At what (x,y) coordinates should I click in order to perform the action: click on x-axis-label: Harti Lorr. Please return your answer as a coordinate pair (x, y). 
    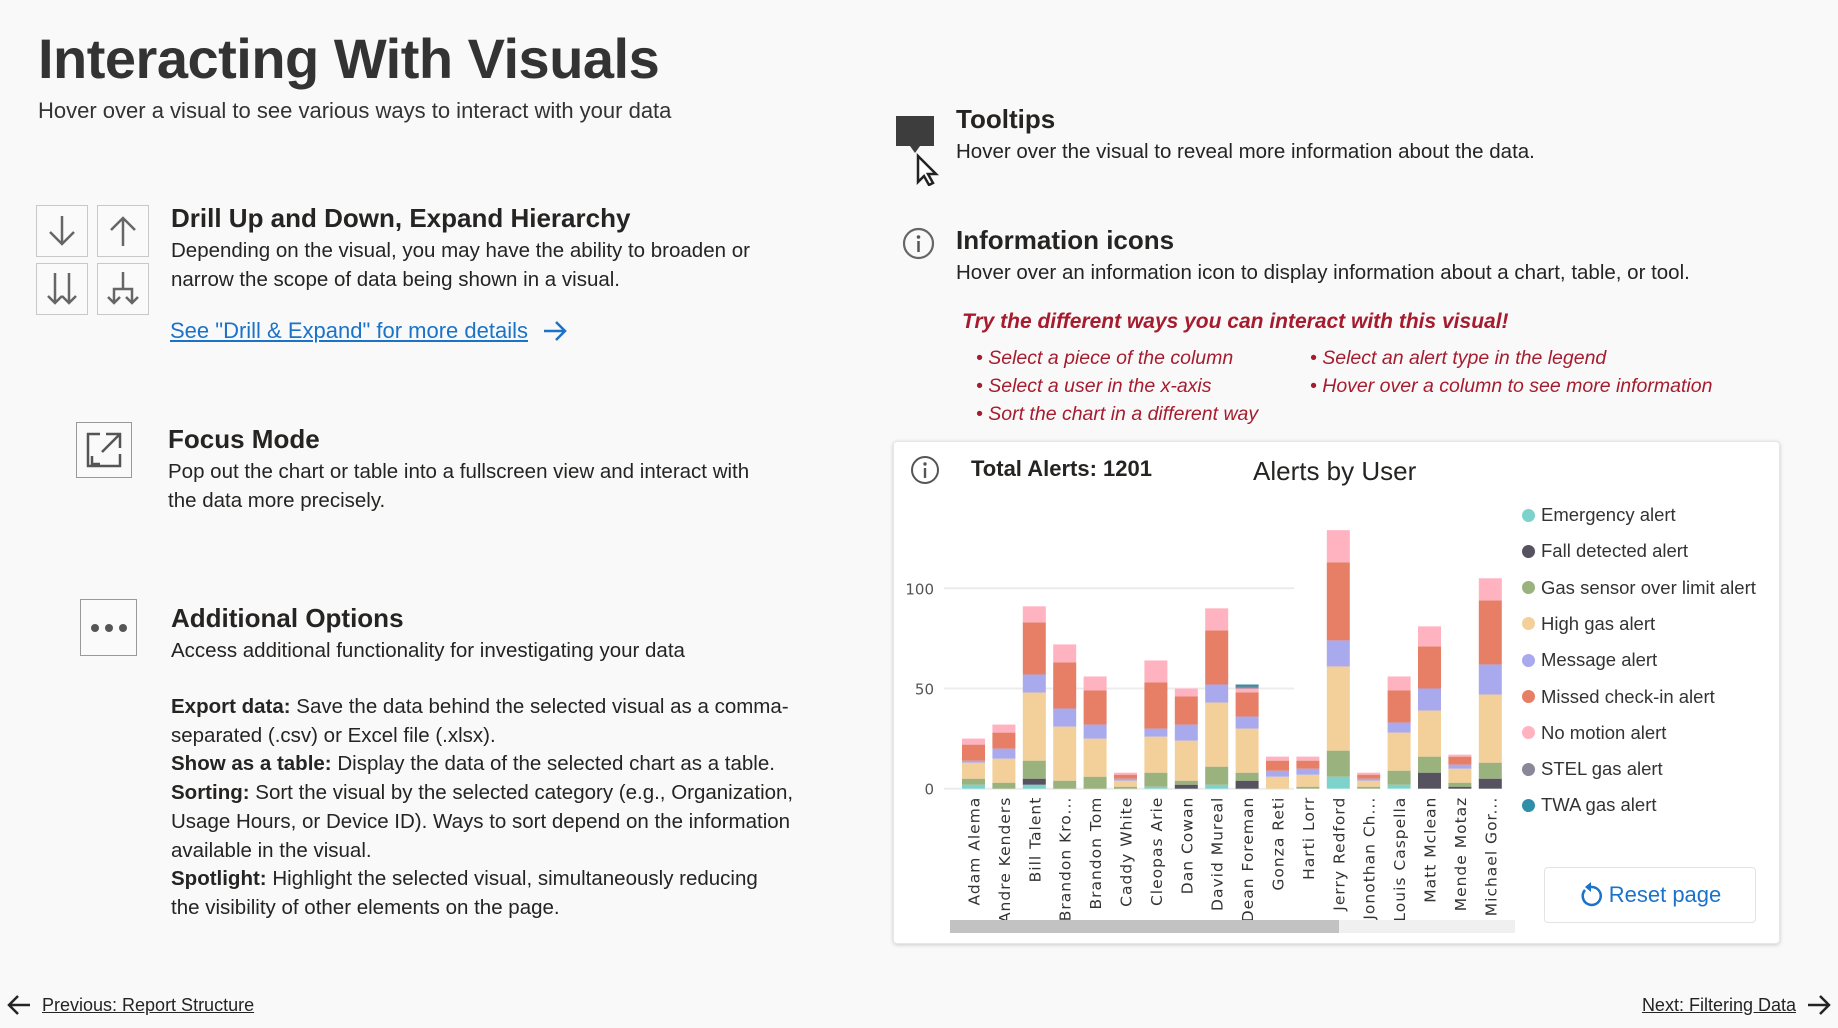
    Looking at the image, I should click on (1309, 838).